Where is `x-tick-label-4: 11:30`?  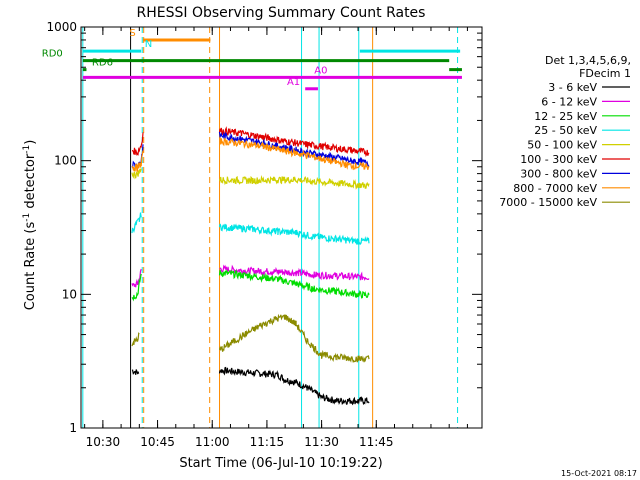 x-tick-label-4: 11:30 is located at coordinates (321, 442).